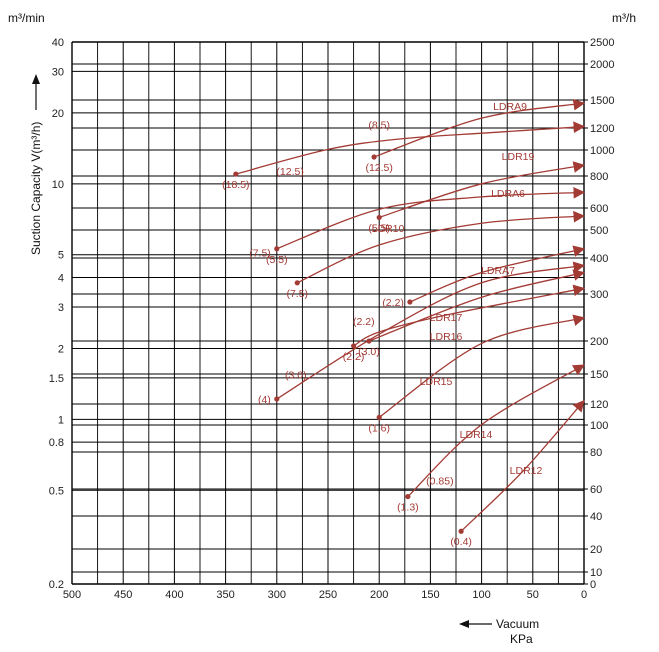 Image resolution: width=659 pixels, height=652 pixels. What do you see at coordinates (482, 366) in the screenshot?
I see `series-line-ldr12` at bounding box center [482, 366].